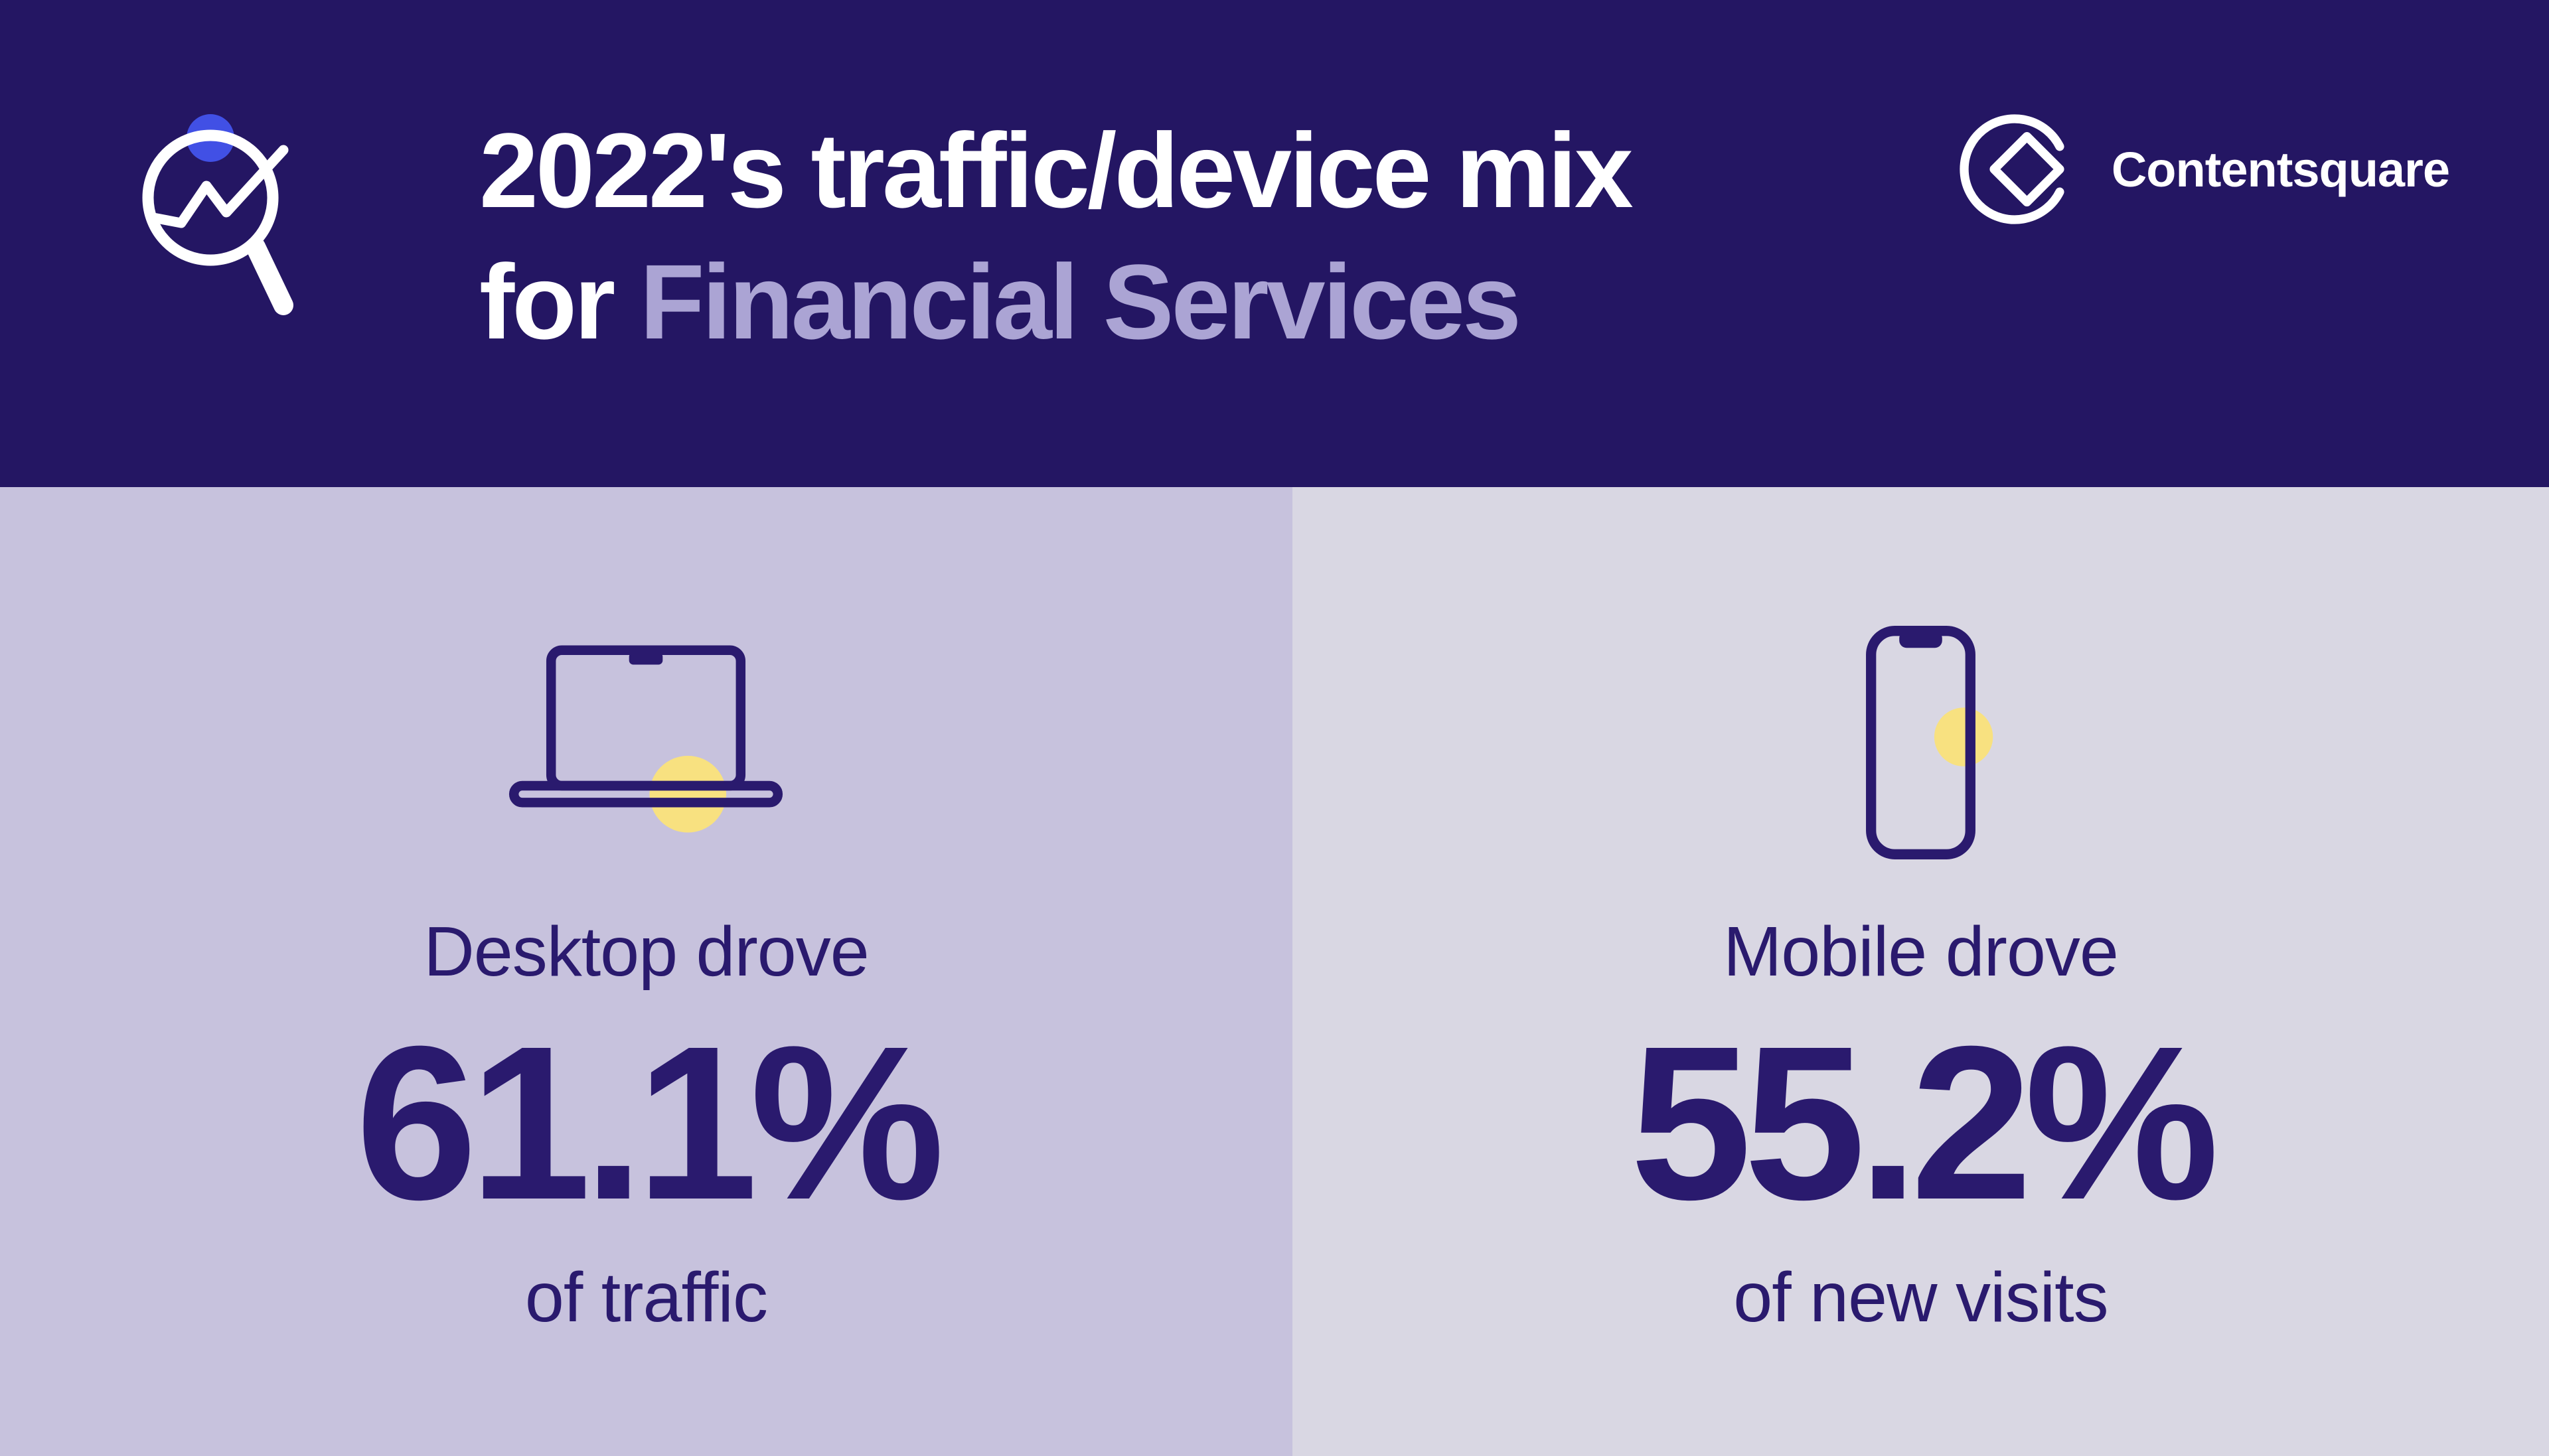 The height and width of the screenshot is (1456, 2549). I want to click on desktop-label: Desktop drove, so click(646, 951).